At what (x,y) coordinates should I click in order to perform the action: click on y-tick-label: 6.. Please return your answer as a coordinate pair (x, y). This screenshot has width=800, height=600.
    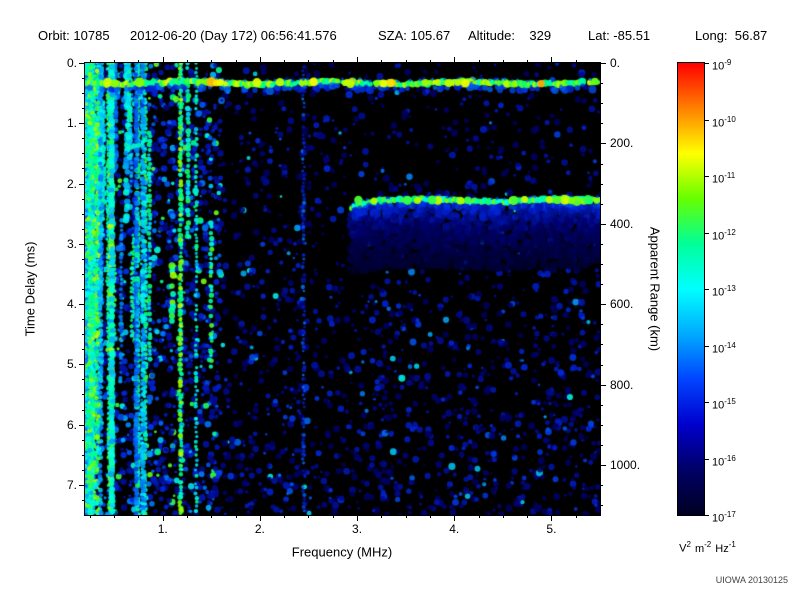
    Looking at the image, I should click on (71, 424).